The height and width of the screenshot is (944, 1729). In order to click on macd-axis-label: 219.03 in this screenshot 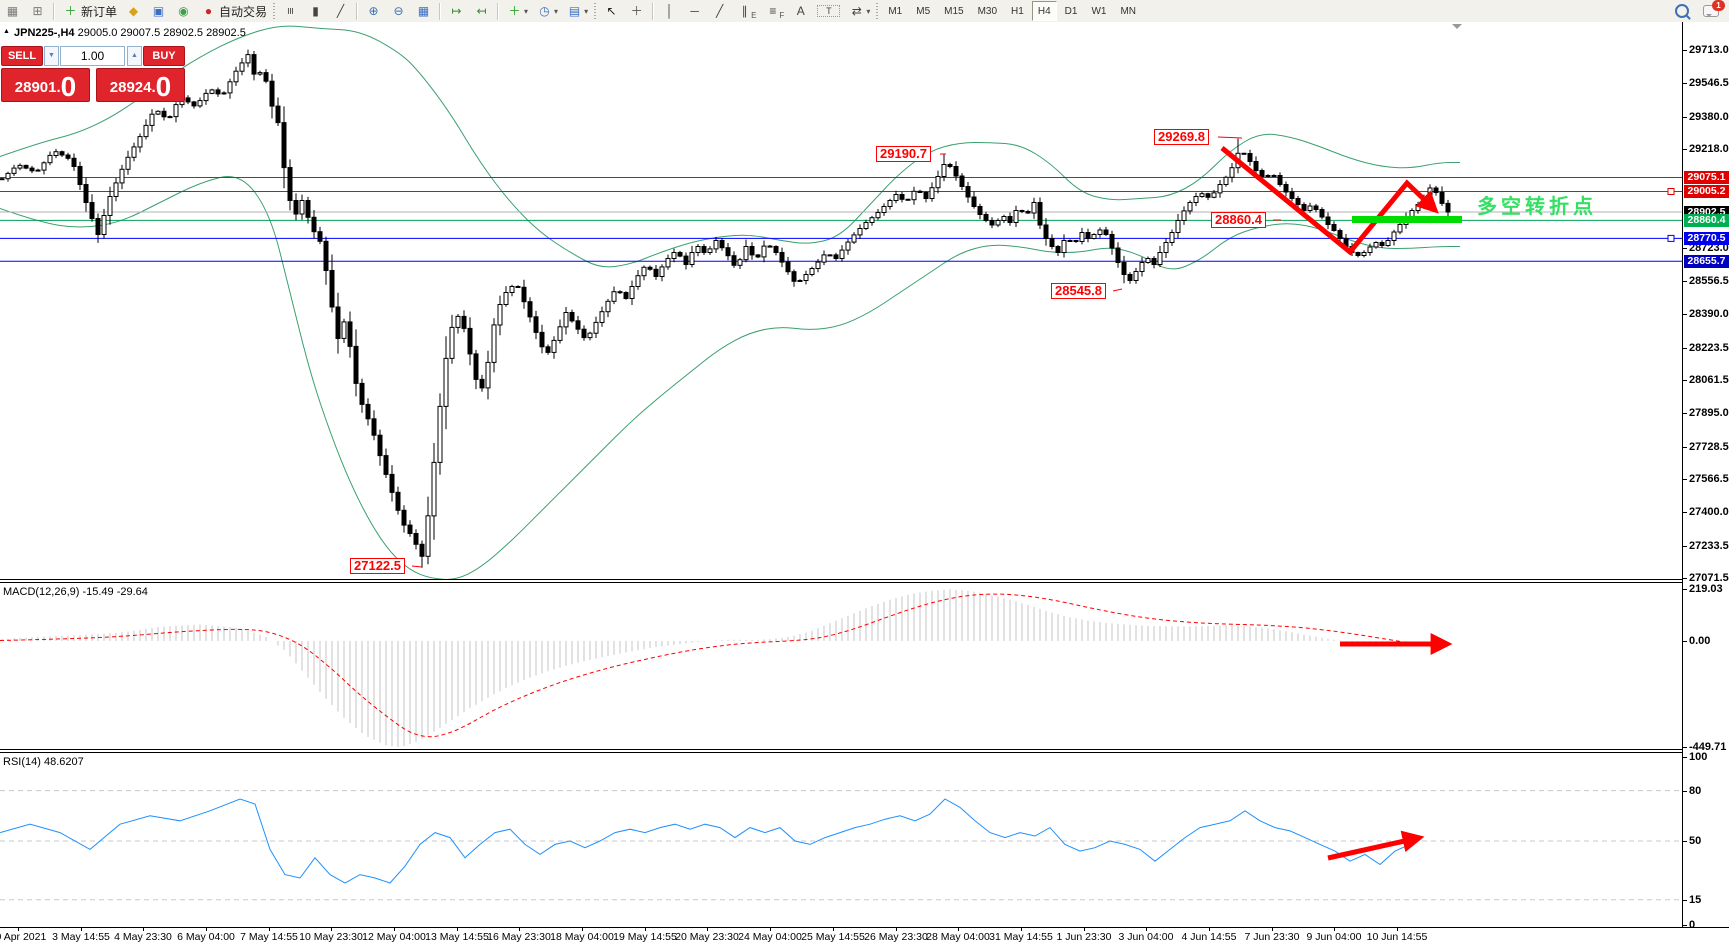, I will do `click(1706, 589)`.